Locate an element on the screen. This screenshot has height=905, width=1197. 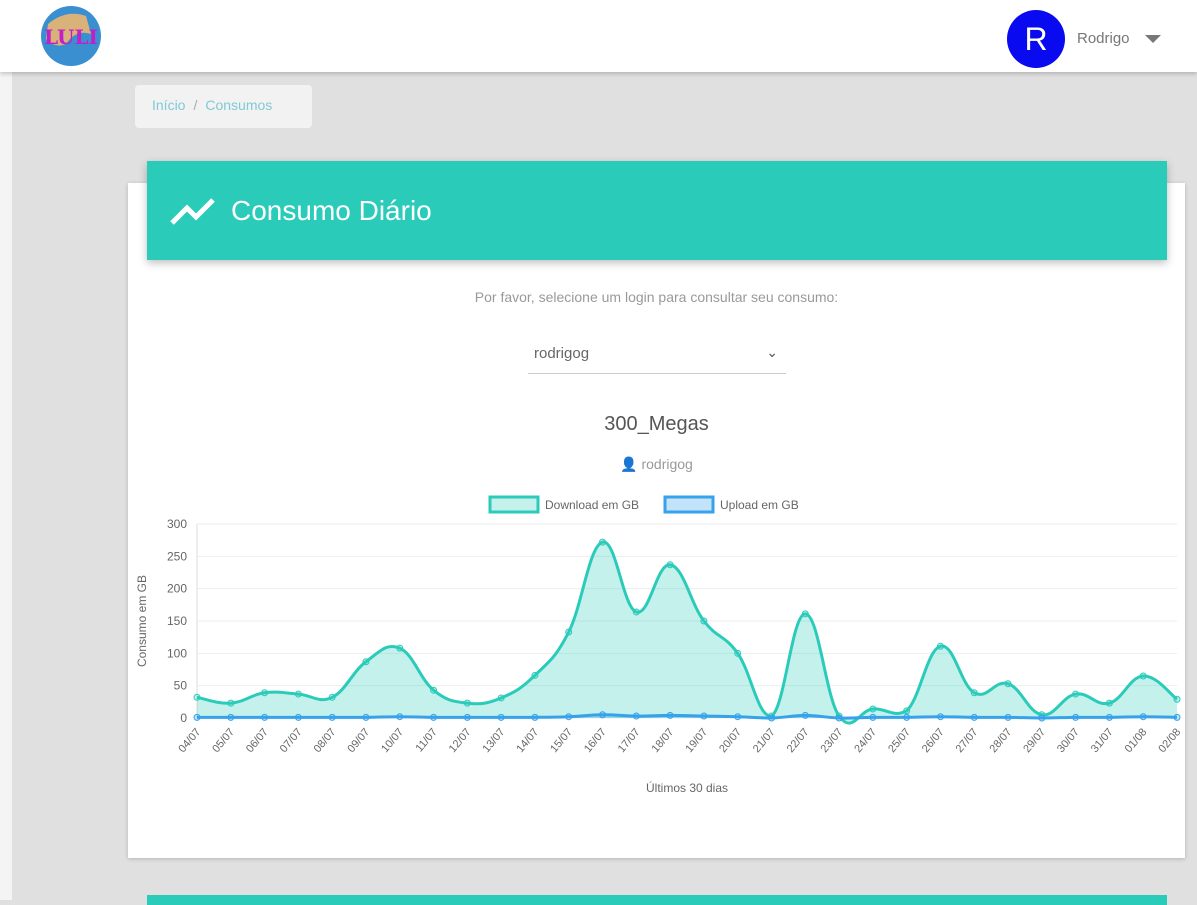
x-tick-label: 31/07 is located at coordinates (1102, 740).